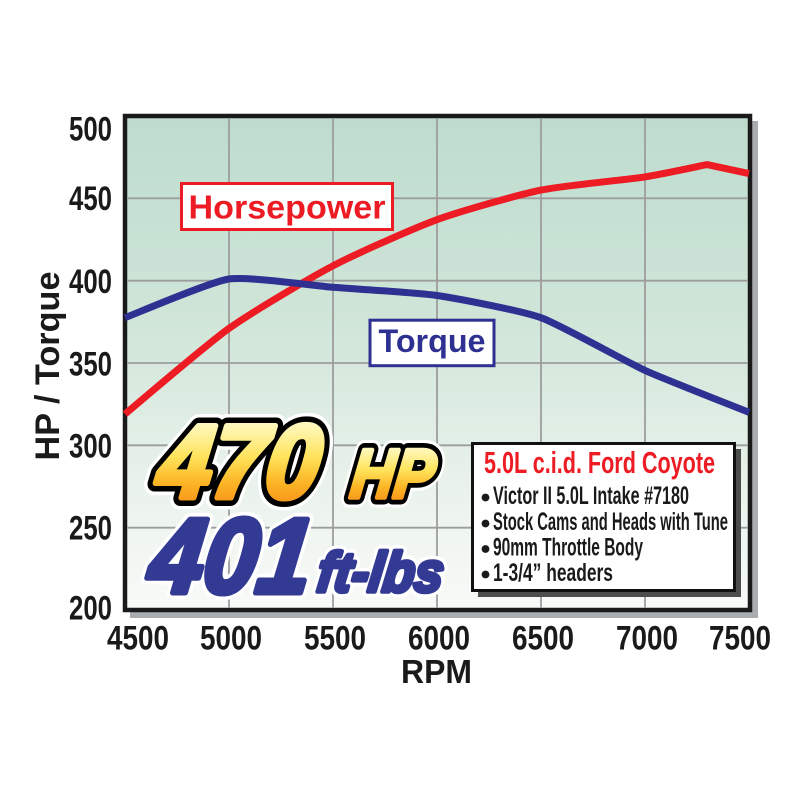 The height and width of the screenshot is (805, 800). I want to click on svg-text: 401, so click(230, 556).